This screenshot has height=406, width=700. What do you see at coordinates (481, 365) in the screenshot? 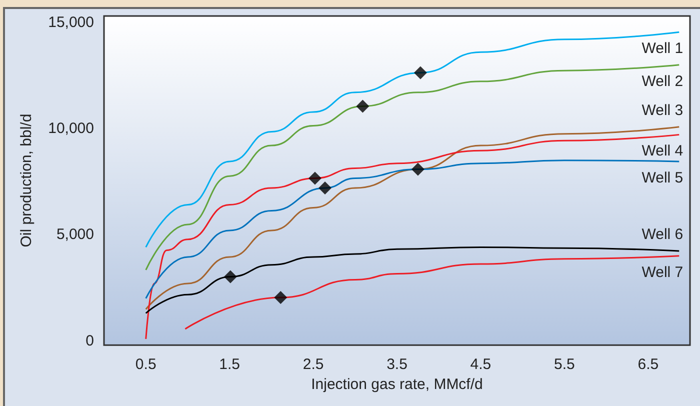
I see `x-tick-label: 4.5` at bounding box center [481, 365].